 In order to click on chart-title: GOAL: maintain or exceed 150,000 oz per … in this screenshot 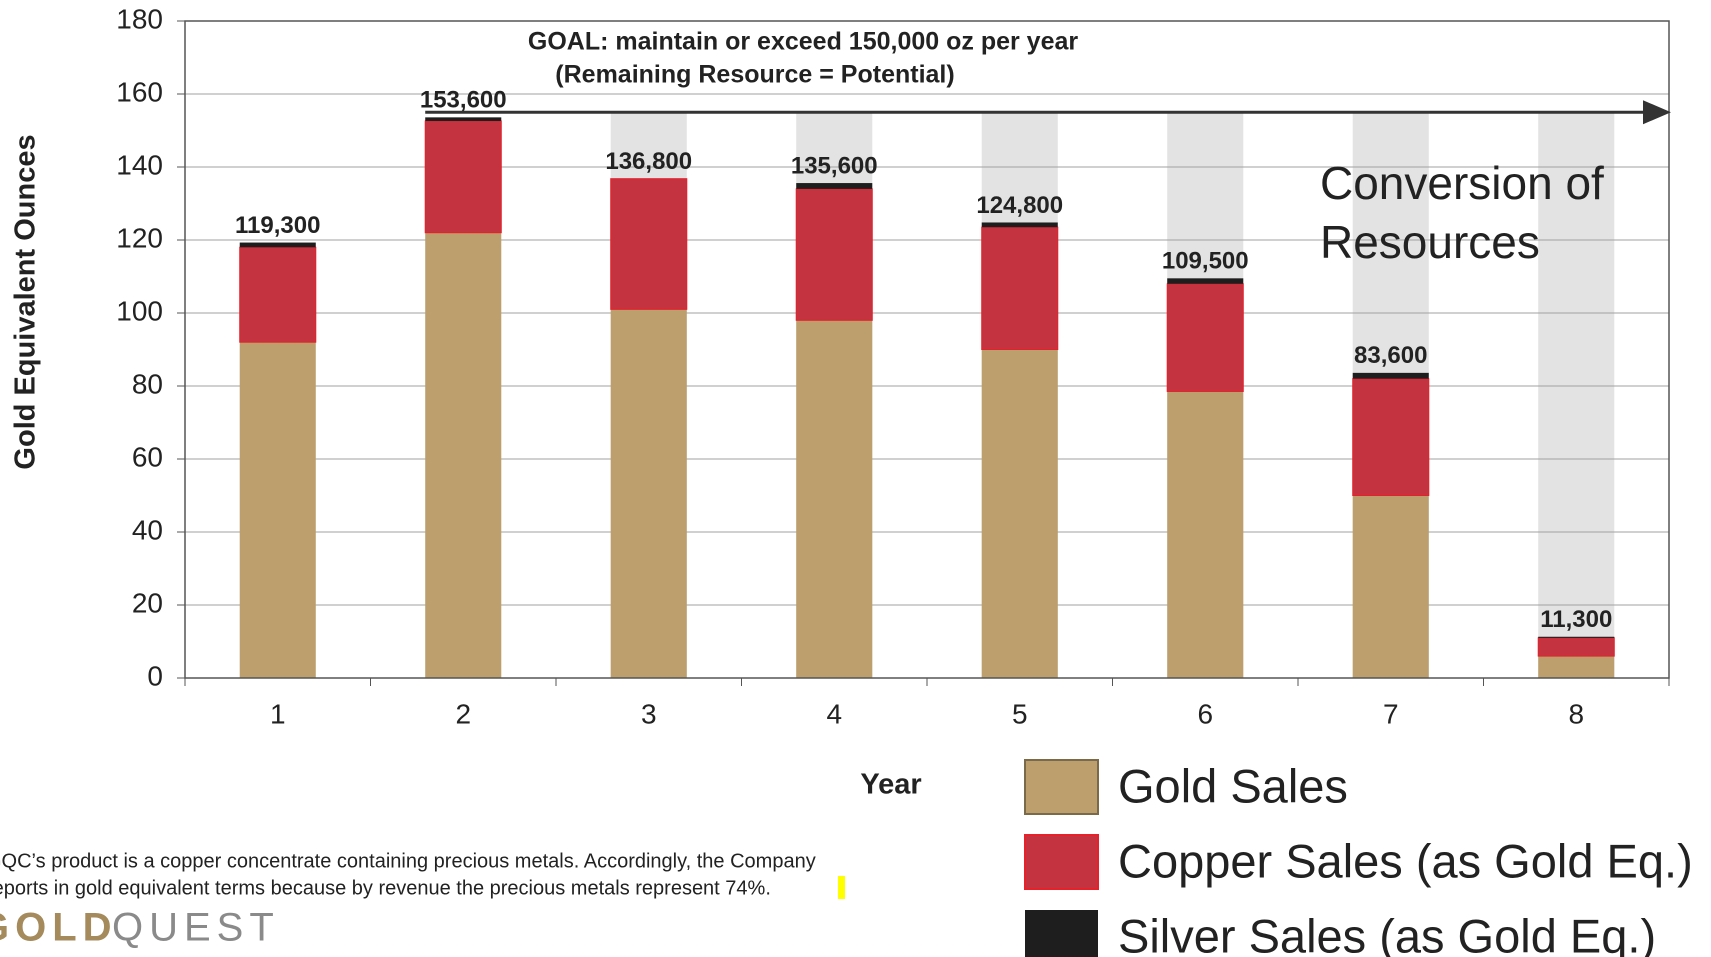, I will do `click(803, 42)`.